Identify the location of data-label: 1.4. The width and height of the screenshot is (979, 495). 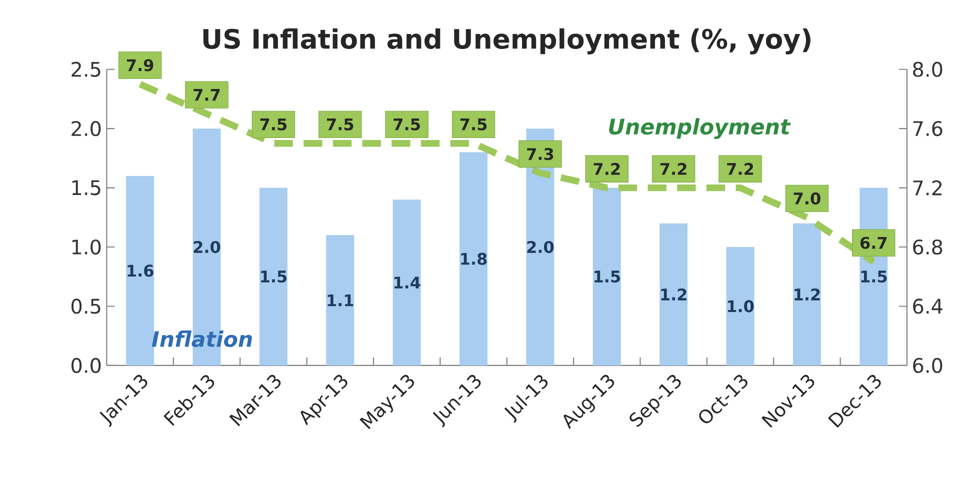
(407, 282).